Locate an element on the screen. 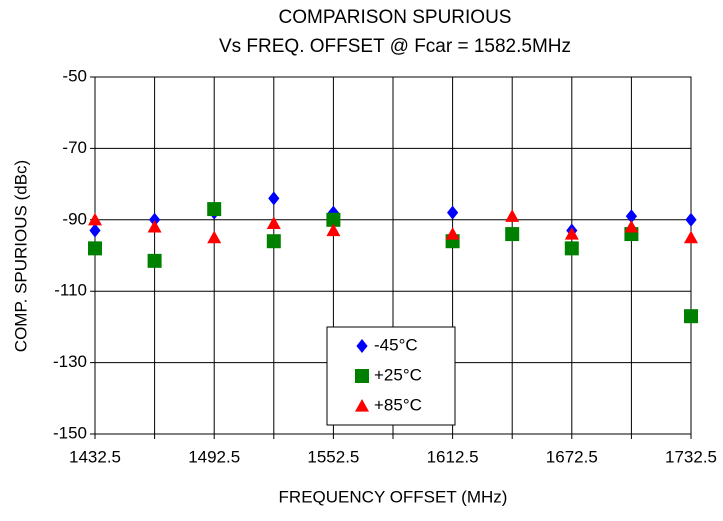 Image resolution: width=723 pixels, height=521 pixels. y-tick-label: -110 is located at coordinates (70, 290).